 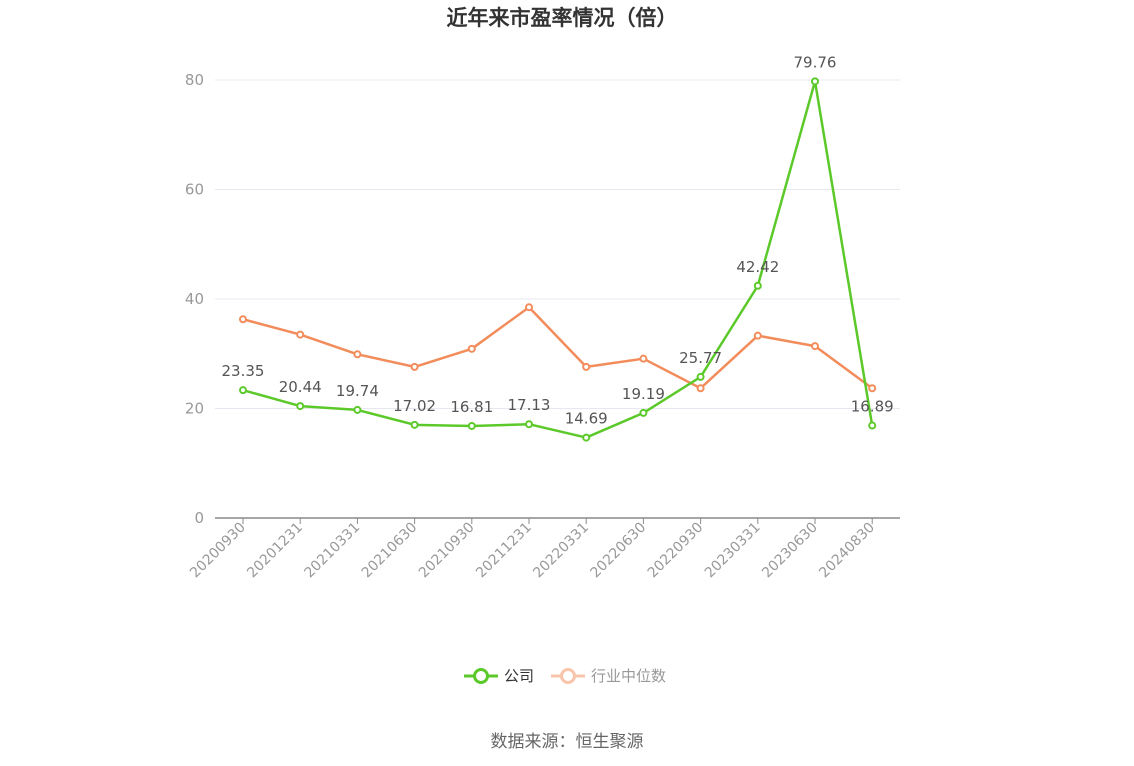 I want to click on x-tick-label: 20220930, so click(x=676, y=551).